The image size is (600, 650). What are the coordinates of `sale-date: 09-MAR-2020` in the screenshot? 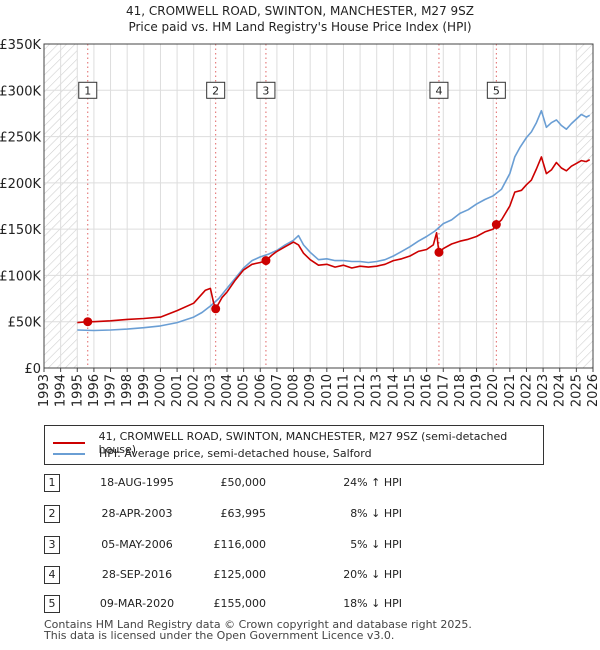 It's located at (137, 603).